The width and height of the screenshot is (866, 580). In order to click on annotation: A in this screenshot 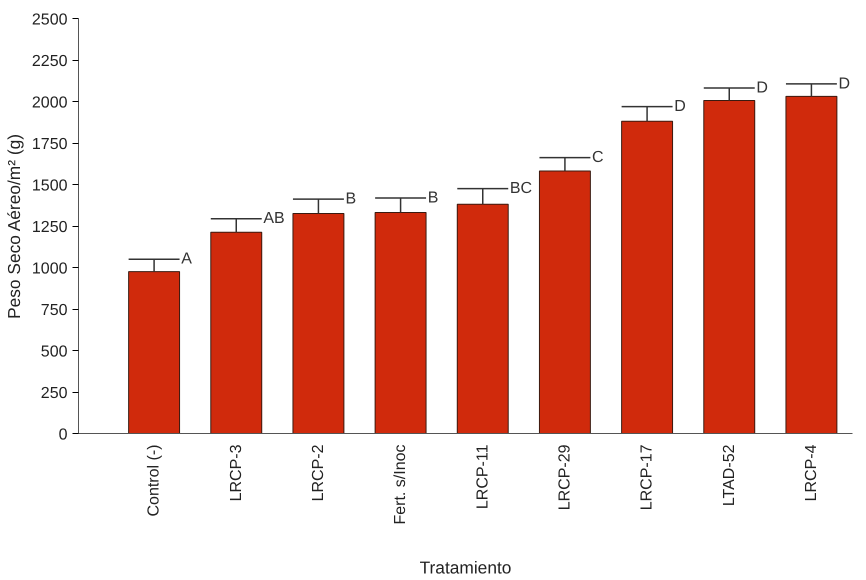, I will do `click(186, 259)`.